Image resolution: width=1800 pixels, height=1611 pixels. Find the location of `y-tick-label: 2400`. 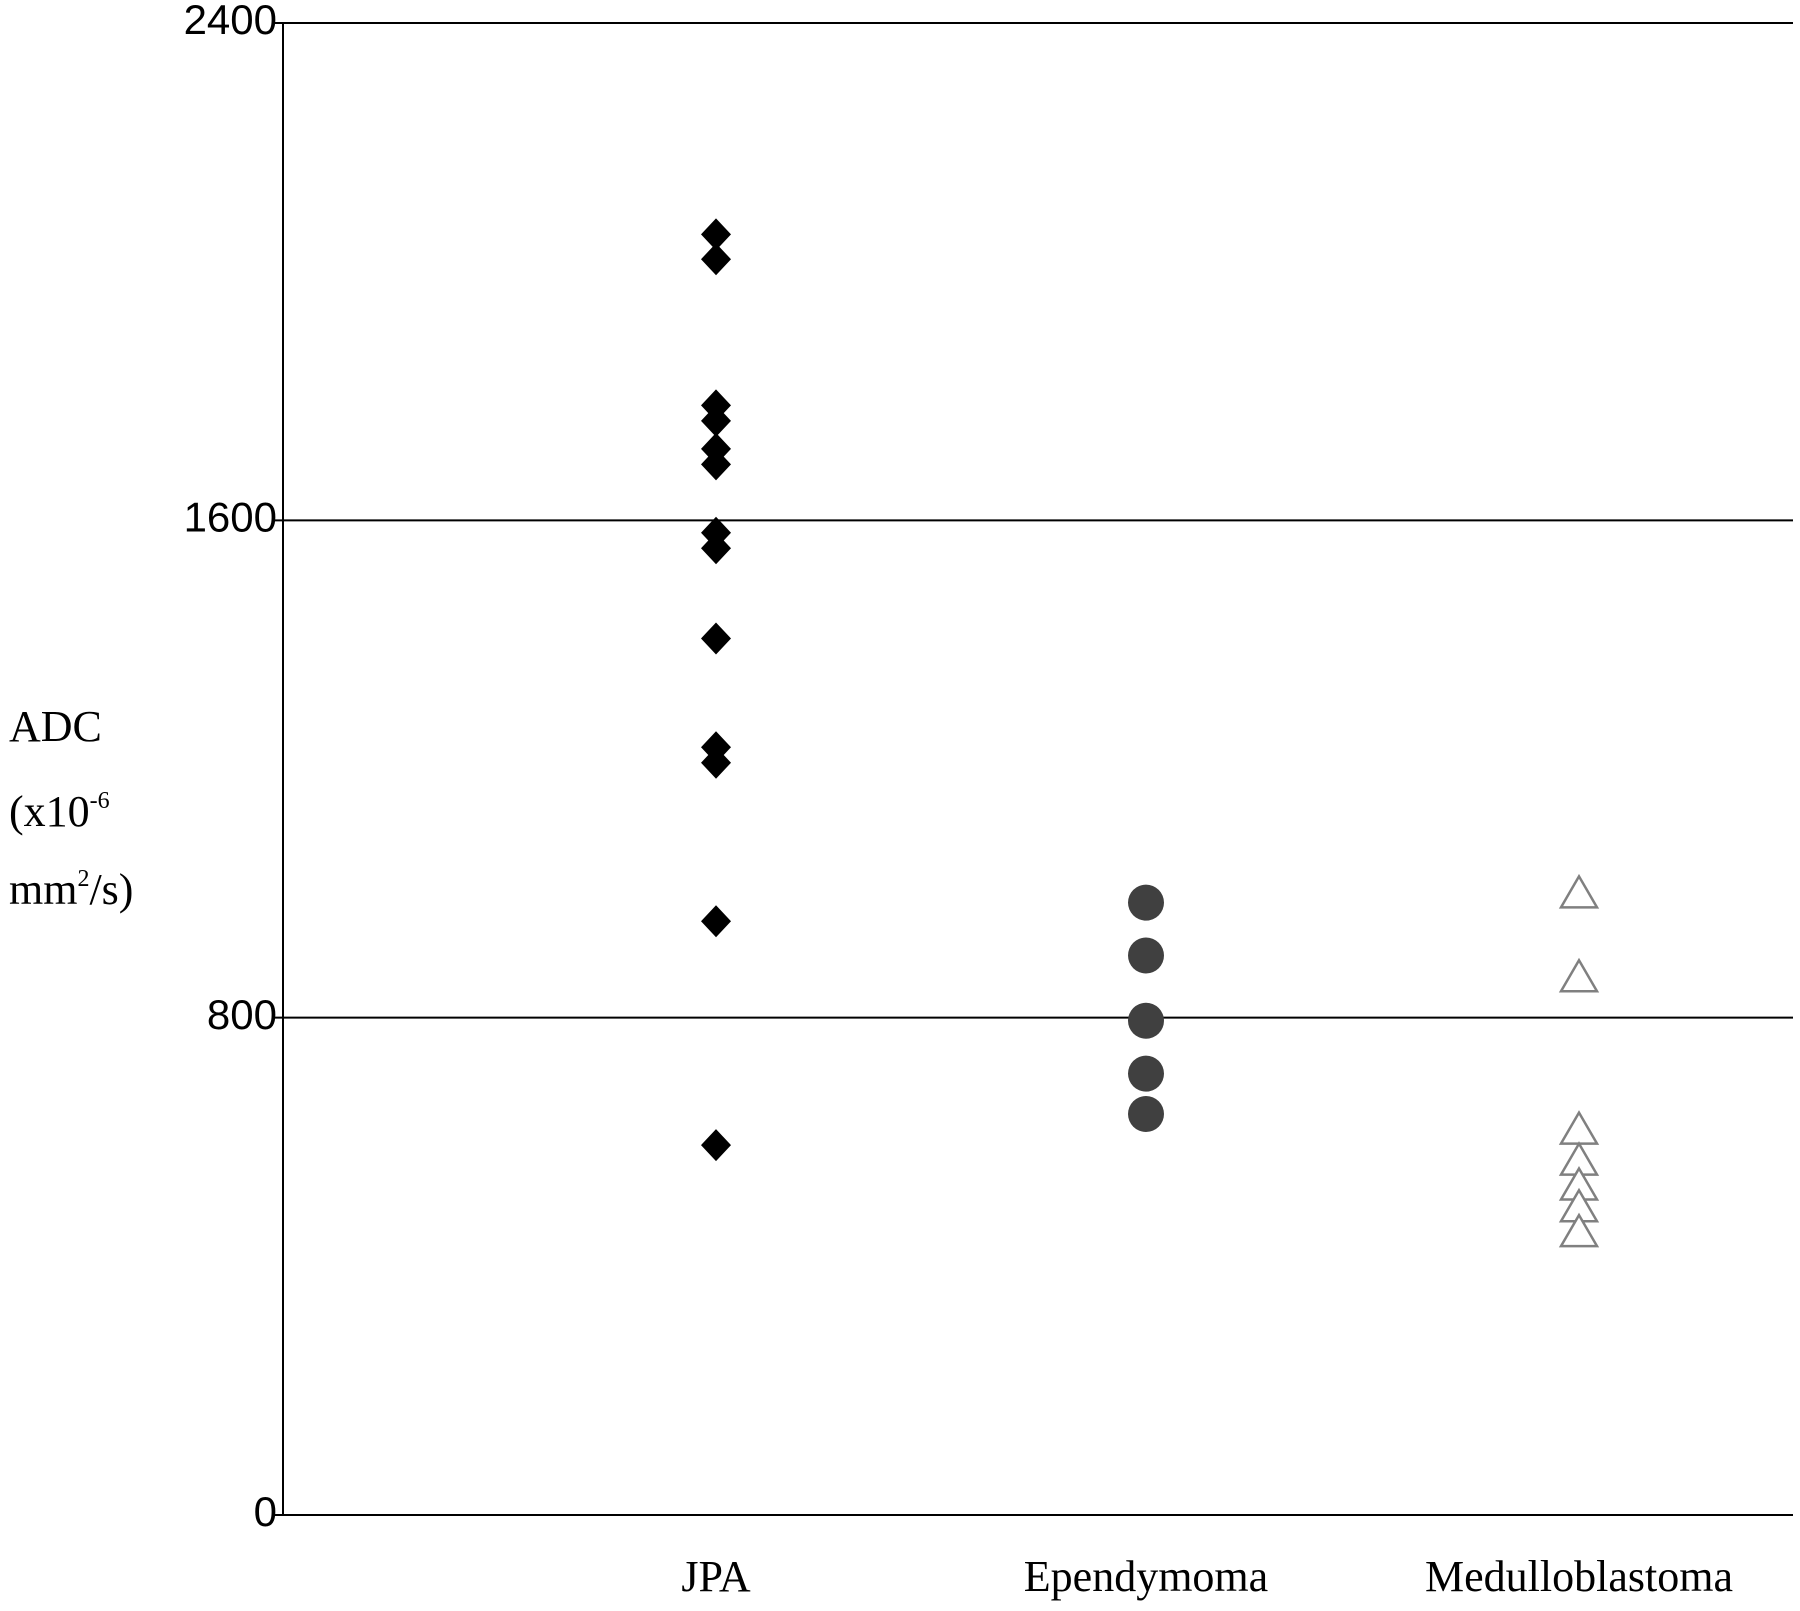

y-tick-label: 2400 is located at coordinates (230, 21).